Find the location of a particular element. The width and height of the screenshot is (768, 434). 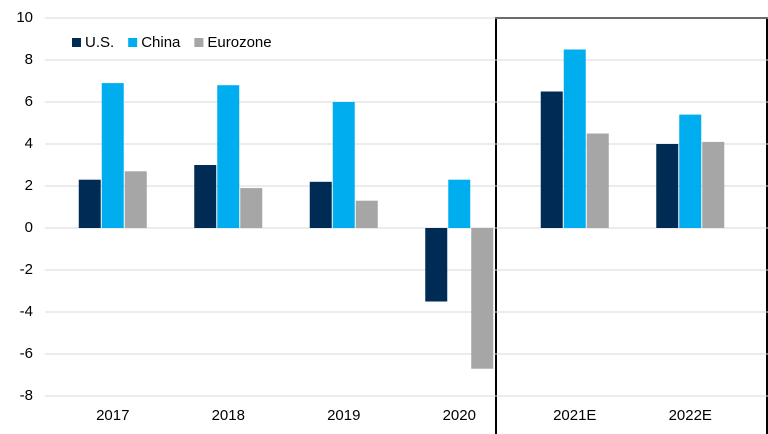

y-tick-label: 2 is located at coordinates (29, 185).